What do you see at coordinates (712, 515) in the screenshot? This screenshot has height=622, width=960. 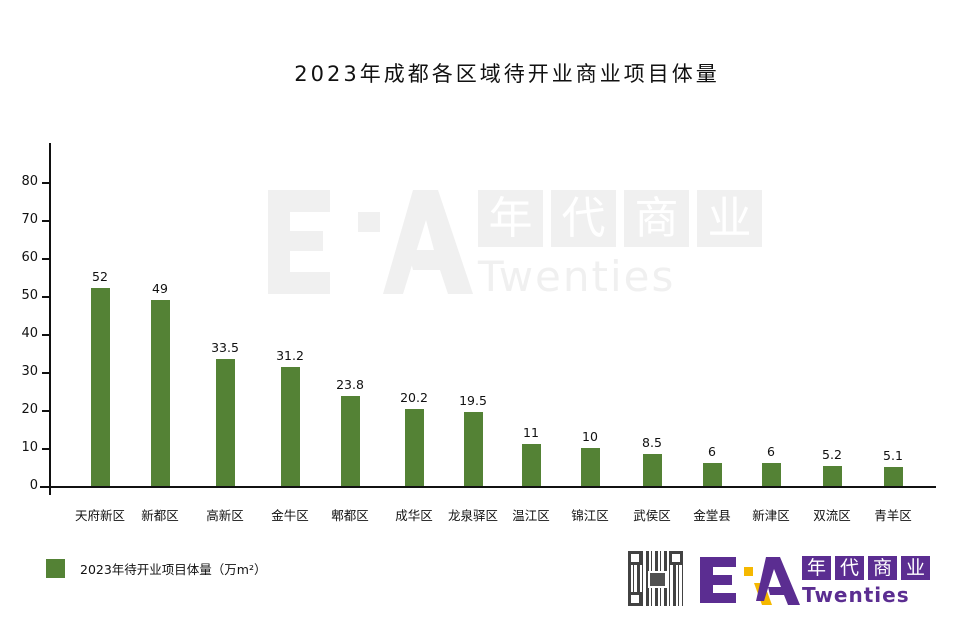 I see `x-category-label: 金堂县` at bounding box center [712, 515].